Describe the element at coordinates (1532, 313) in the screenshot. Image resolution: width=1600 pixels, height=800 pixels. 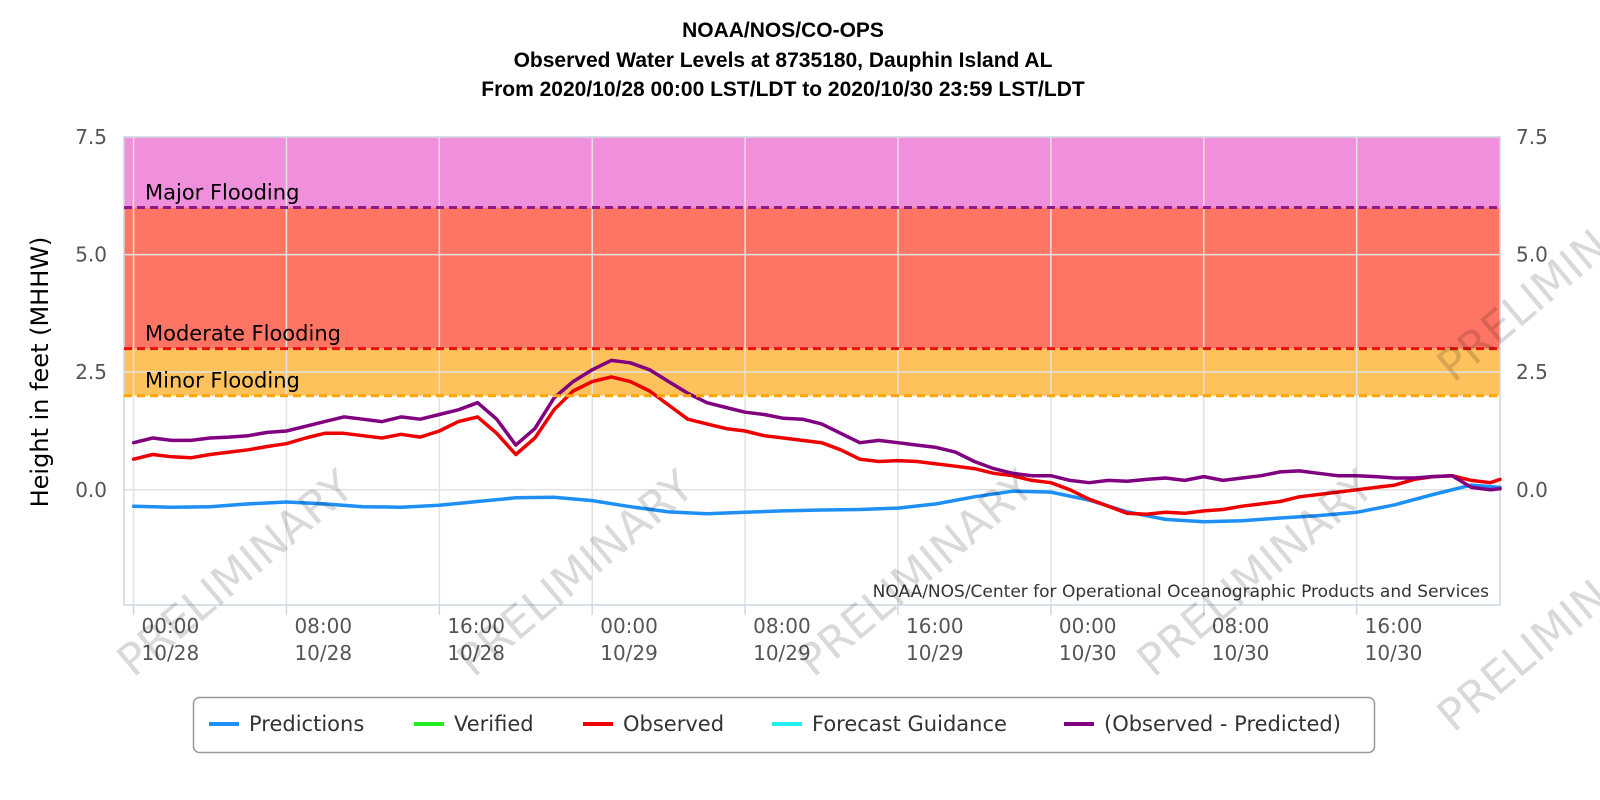
I see `y-axis-right-ticks: 7.5 5.0 2.5 0.0` at that location.